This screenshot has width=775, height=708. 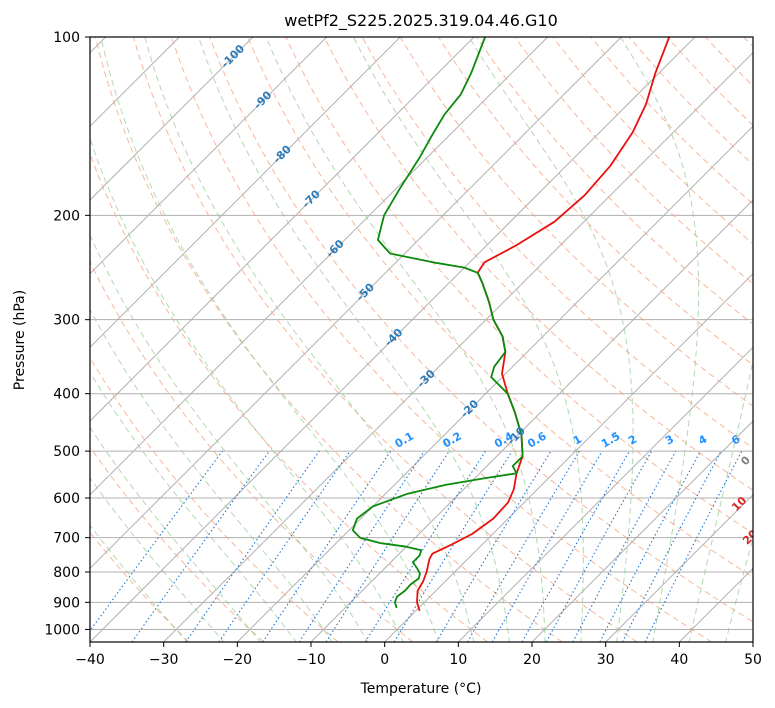 I want to click on y-tick-label: 300, so click(x=66, y=321).